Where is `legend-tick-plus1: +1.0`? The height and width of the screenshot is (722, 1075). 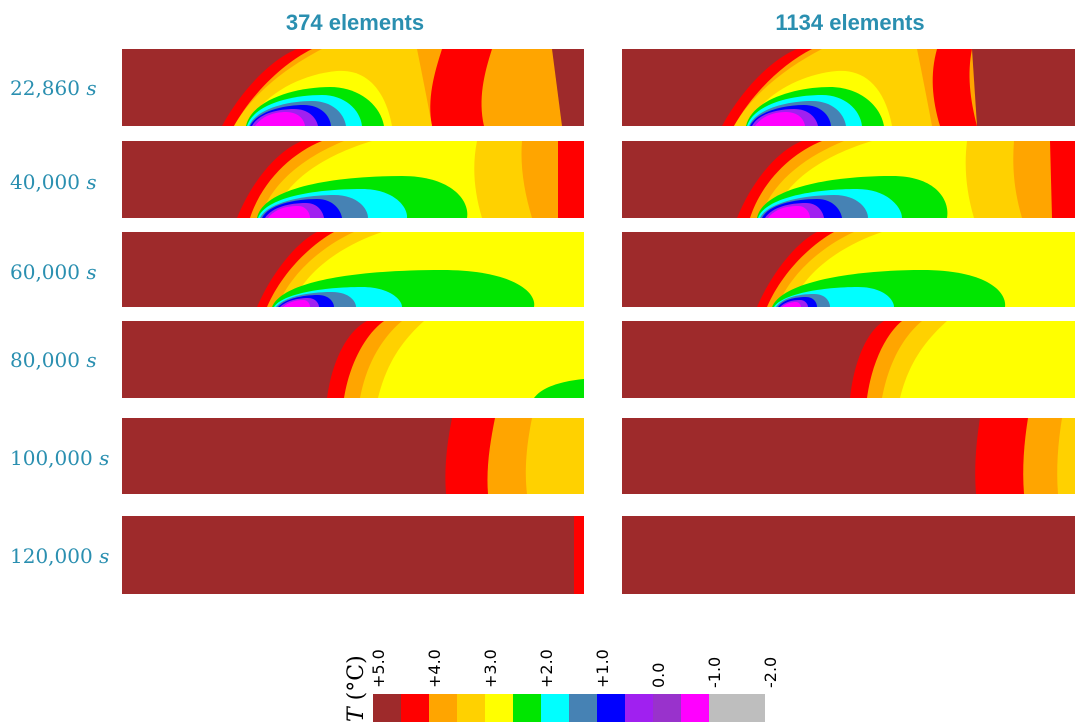 legend-tick-plus1: +1.0 is located at coordinates (602, 668).